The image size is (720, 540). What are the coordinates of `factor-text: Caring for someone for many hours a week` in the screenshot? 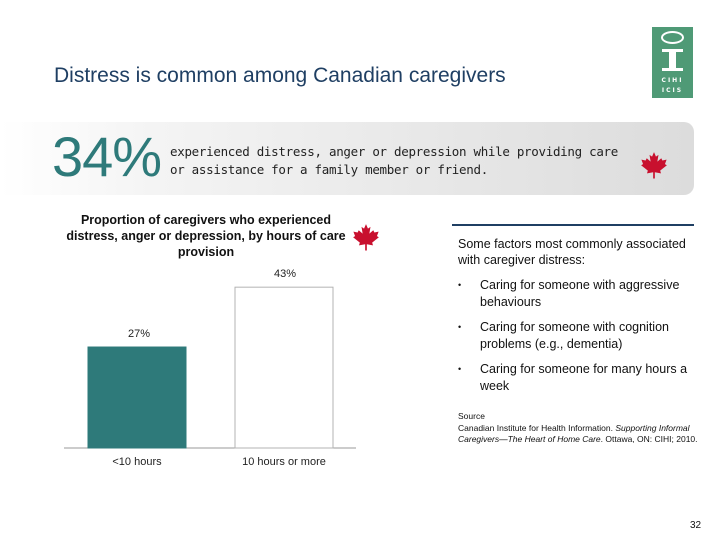 It's located at (584, 377).